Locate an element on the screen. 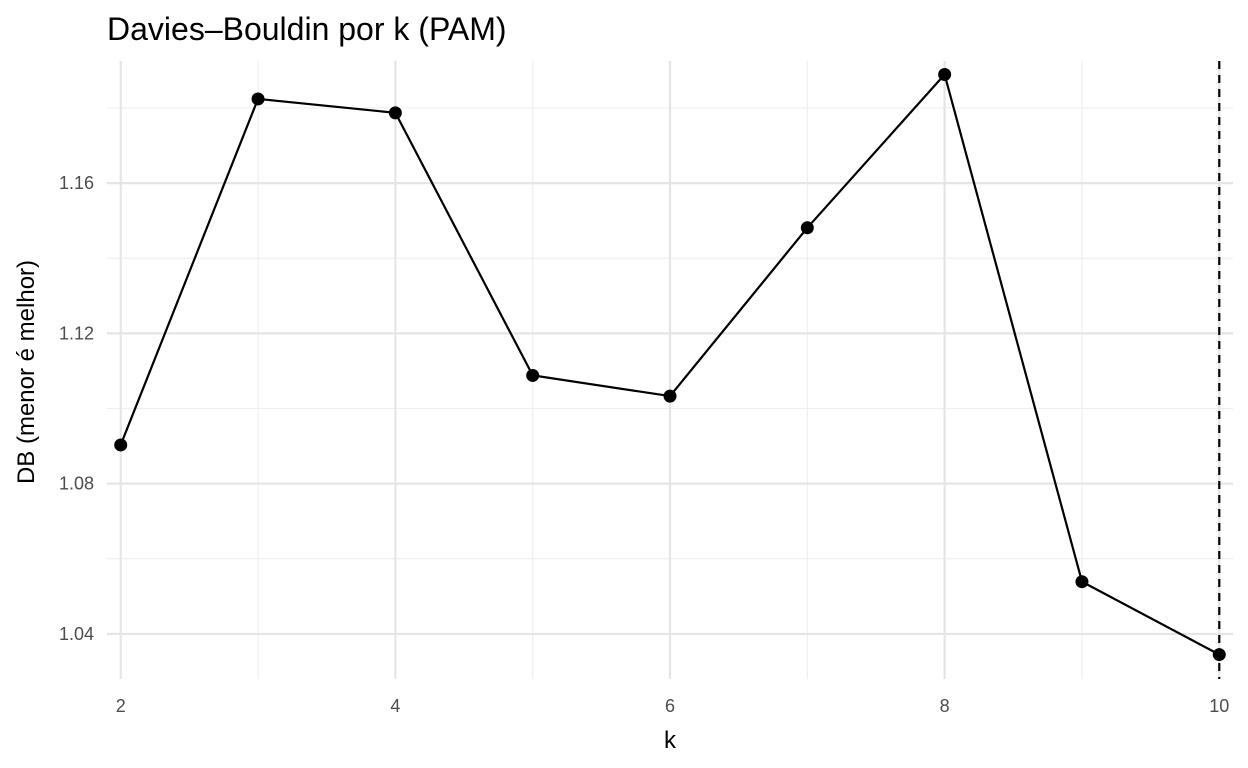  y-tick-label: 1.16 is located at coordinates (76, 183).